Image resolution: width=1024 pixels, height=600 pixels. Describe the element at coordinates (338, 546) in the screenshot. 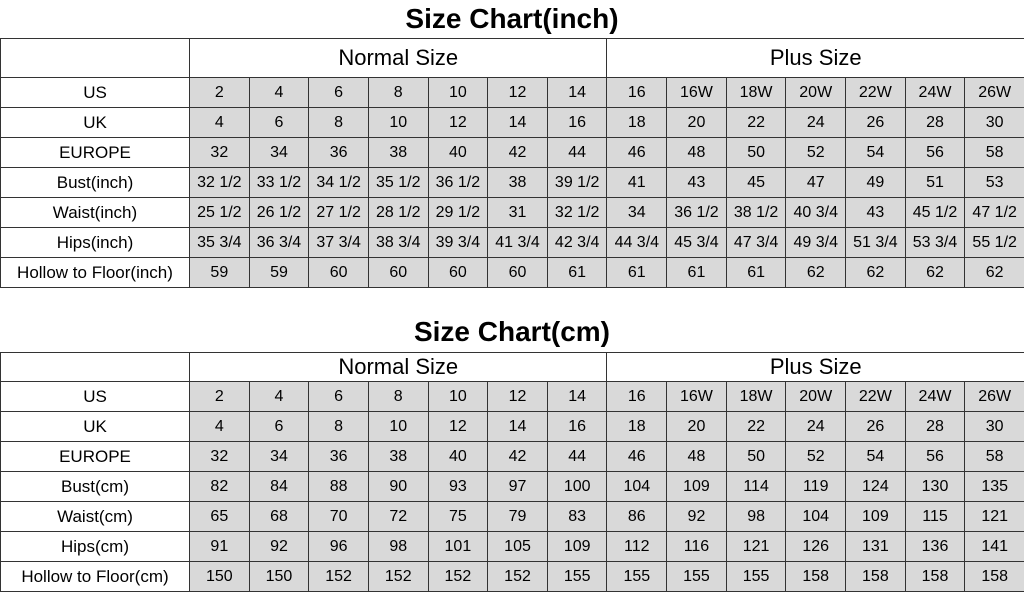

I see `size-cell: 96` at that location.